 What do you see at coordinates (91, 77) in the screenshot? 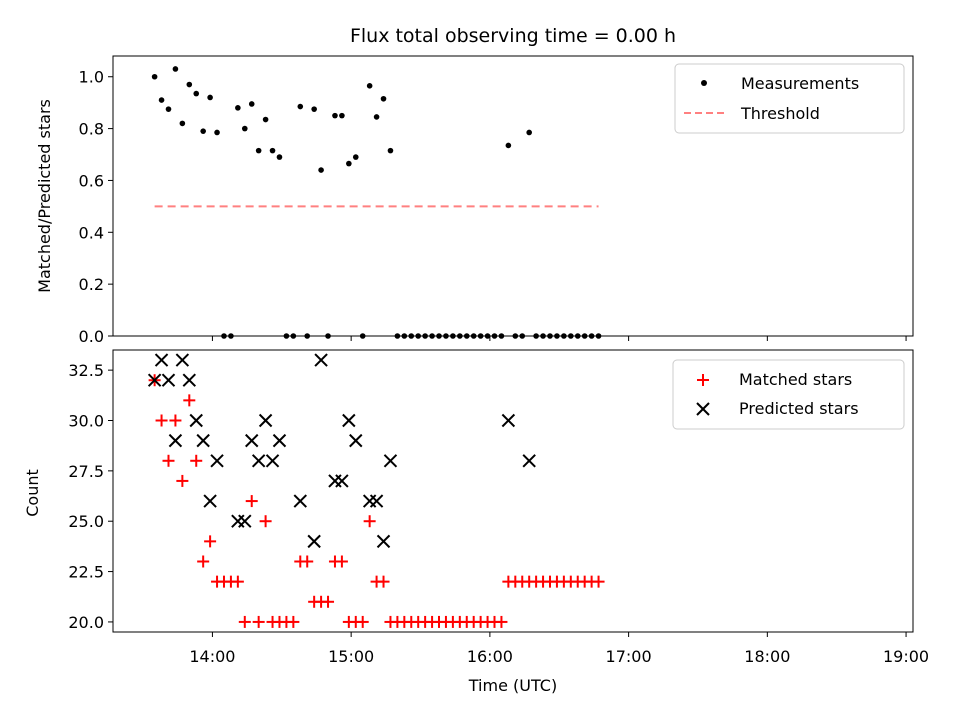
I see `ratio-y-tick-label: 1.0` at bounding box center [91, 77].